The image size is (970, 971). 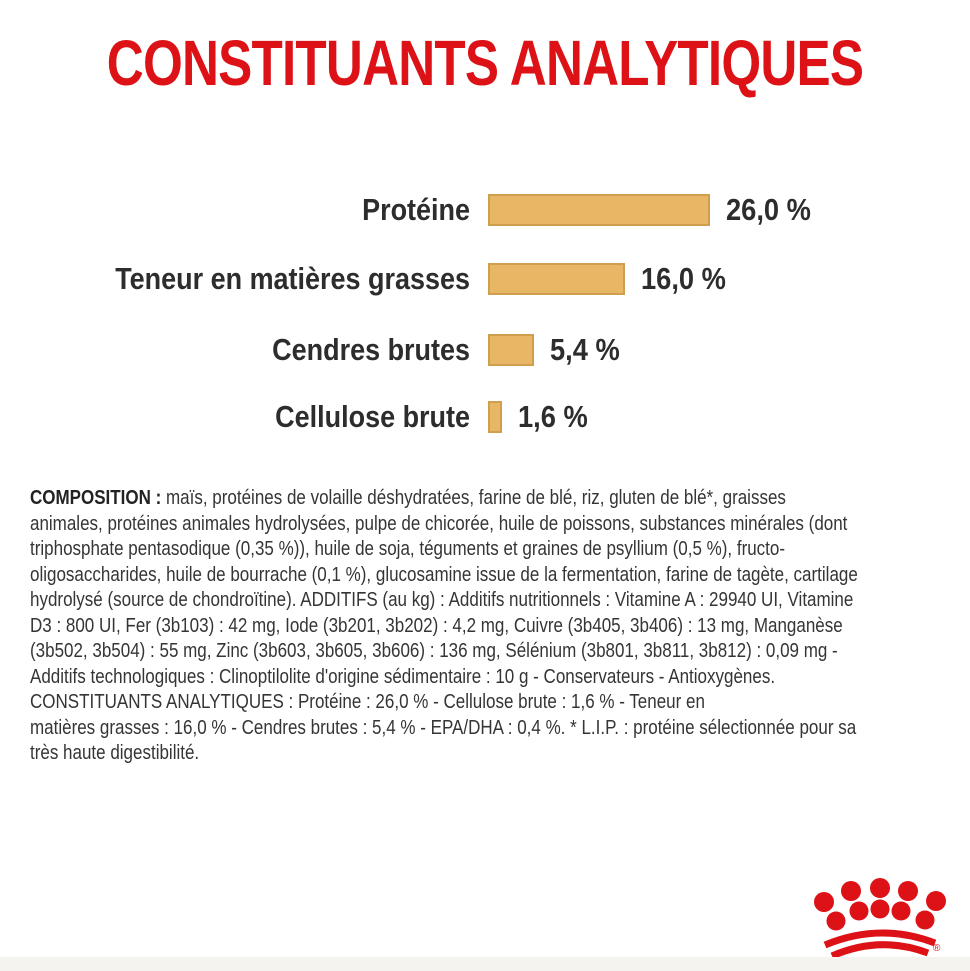 I want to click on composition-lead: COMPOSITION :, so click(x=96, y=498).